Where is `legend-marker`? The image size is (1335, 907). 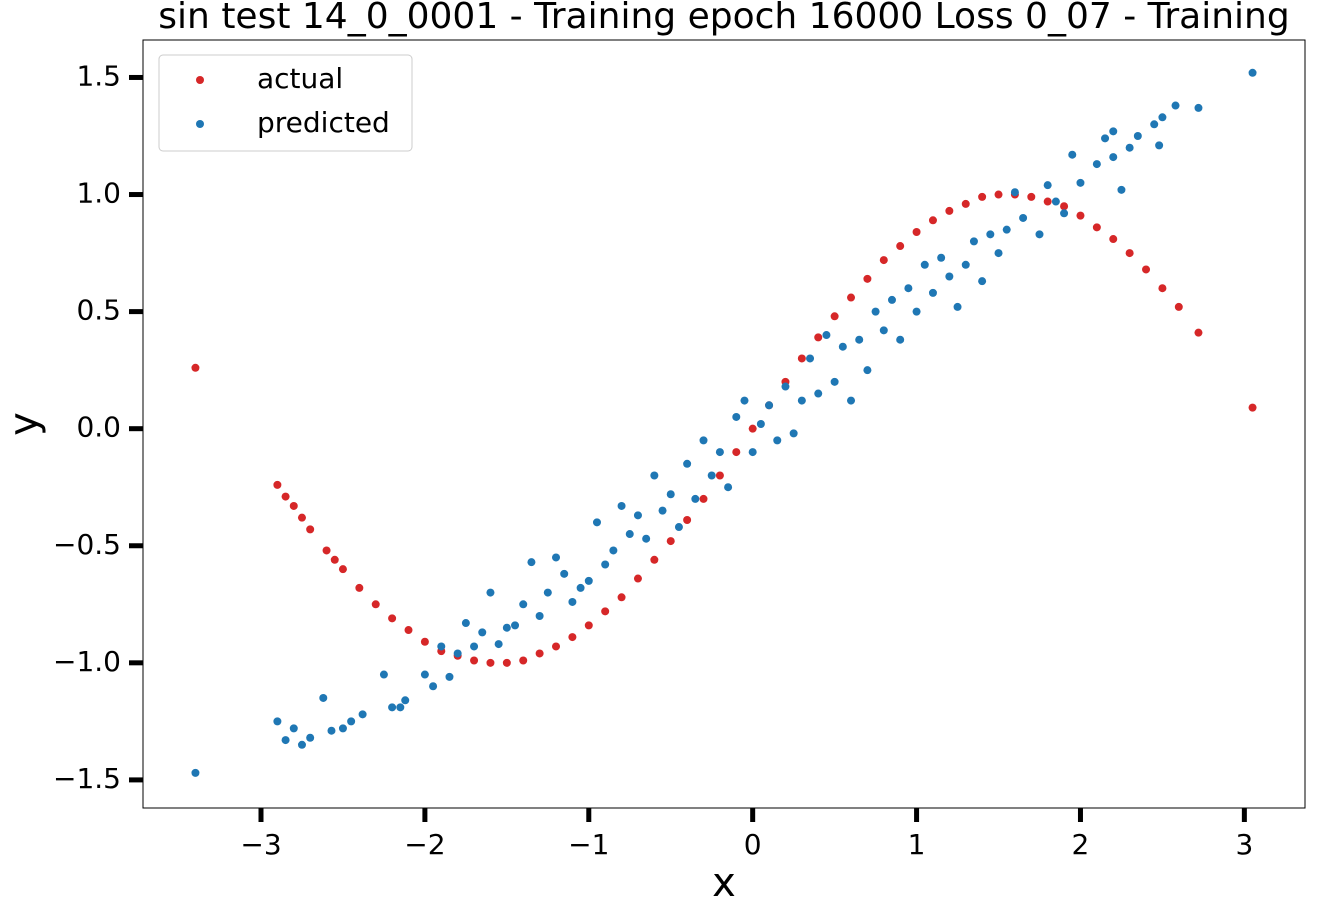
legend-marker is located at coordinates (200, 80).